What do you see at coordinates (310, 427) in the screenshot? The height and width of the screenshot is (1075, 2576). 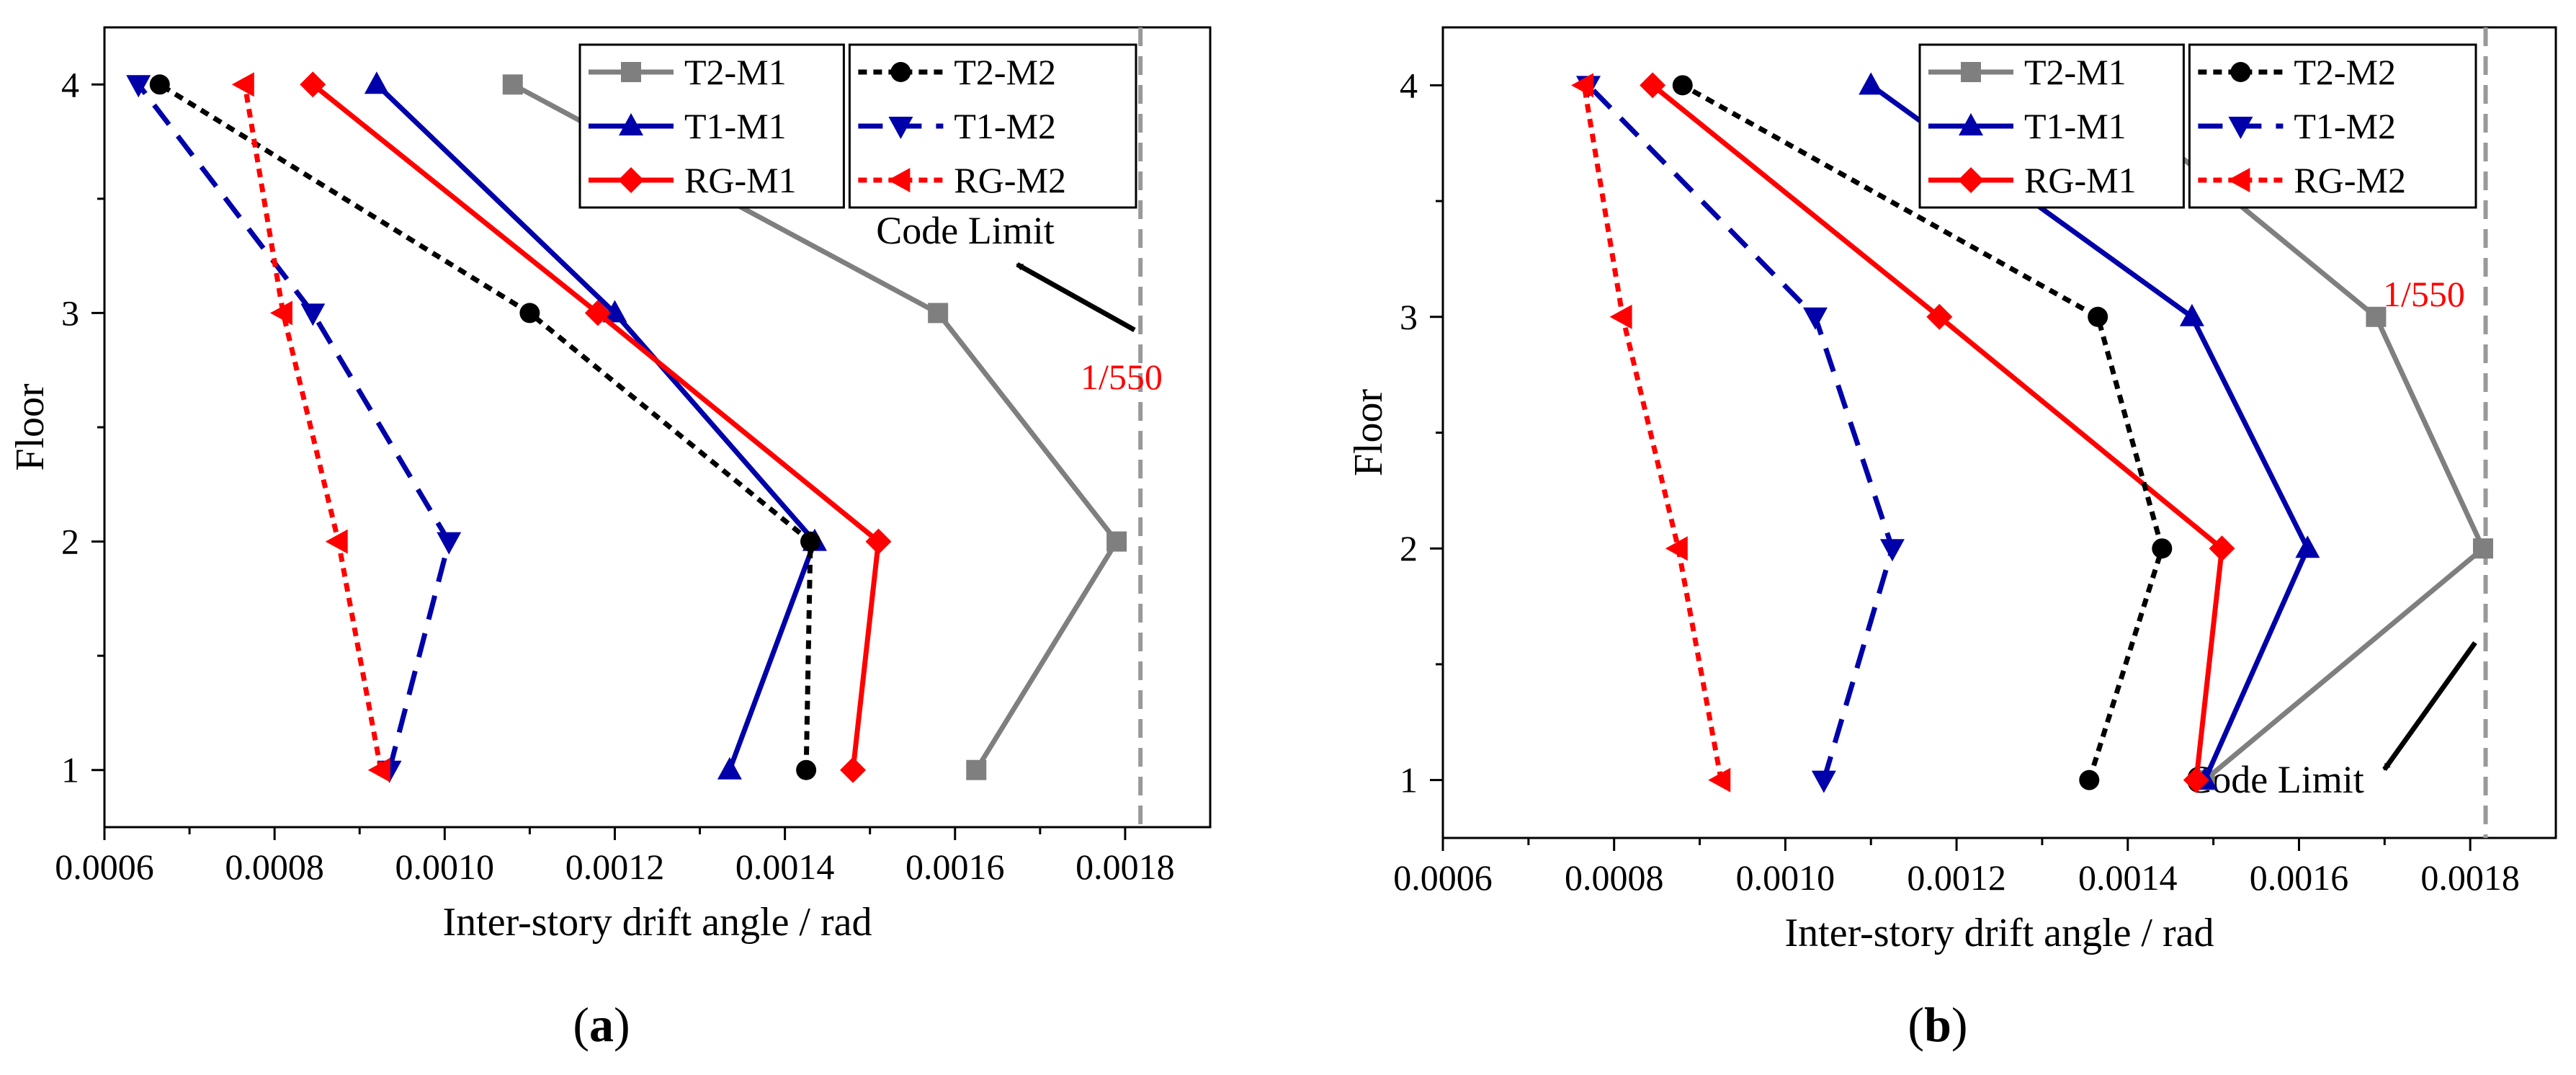 I see `series-rg-m2` at bounding box center [310, 427].